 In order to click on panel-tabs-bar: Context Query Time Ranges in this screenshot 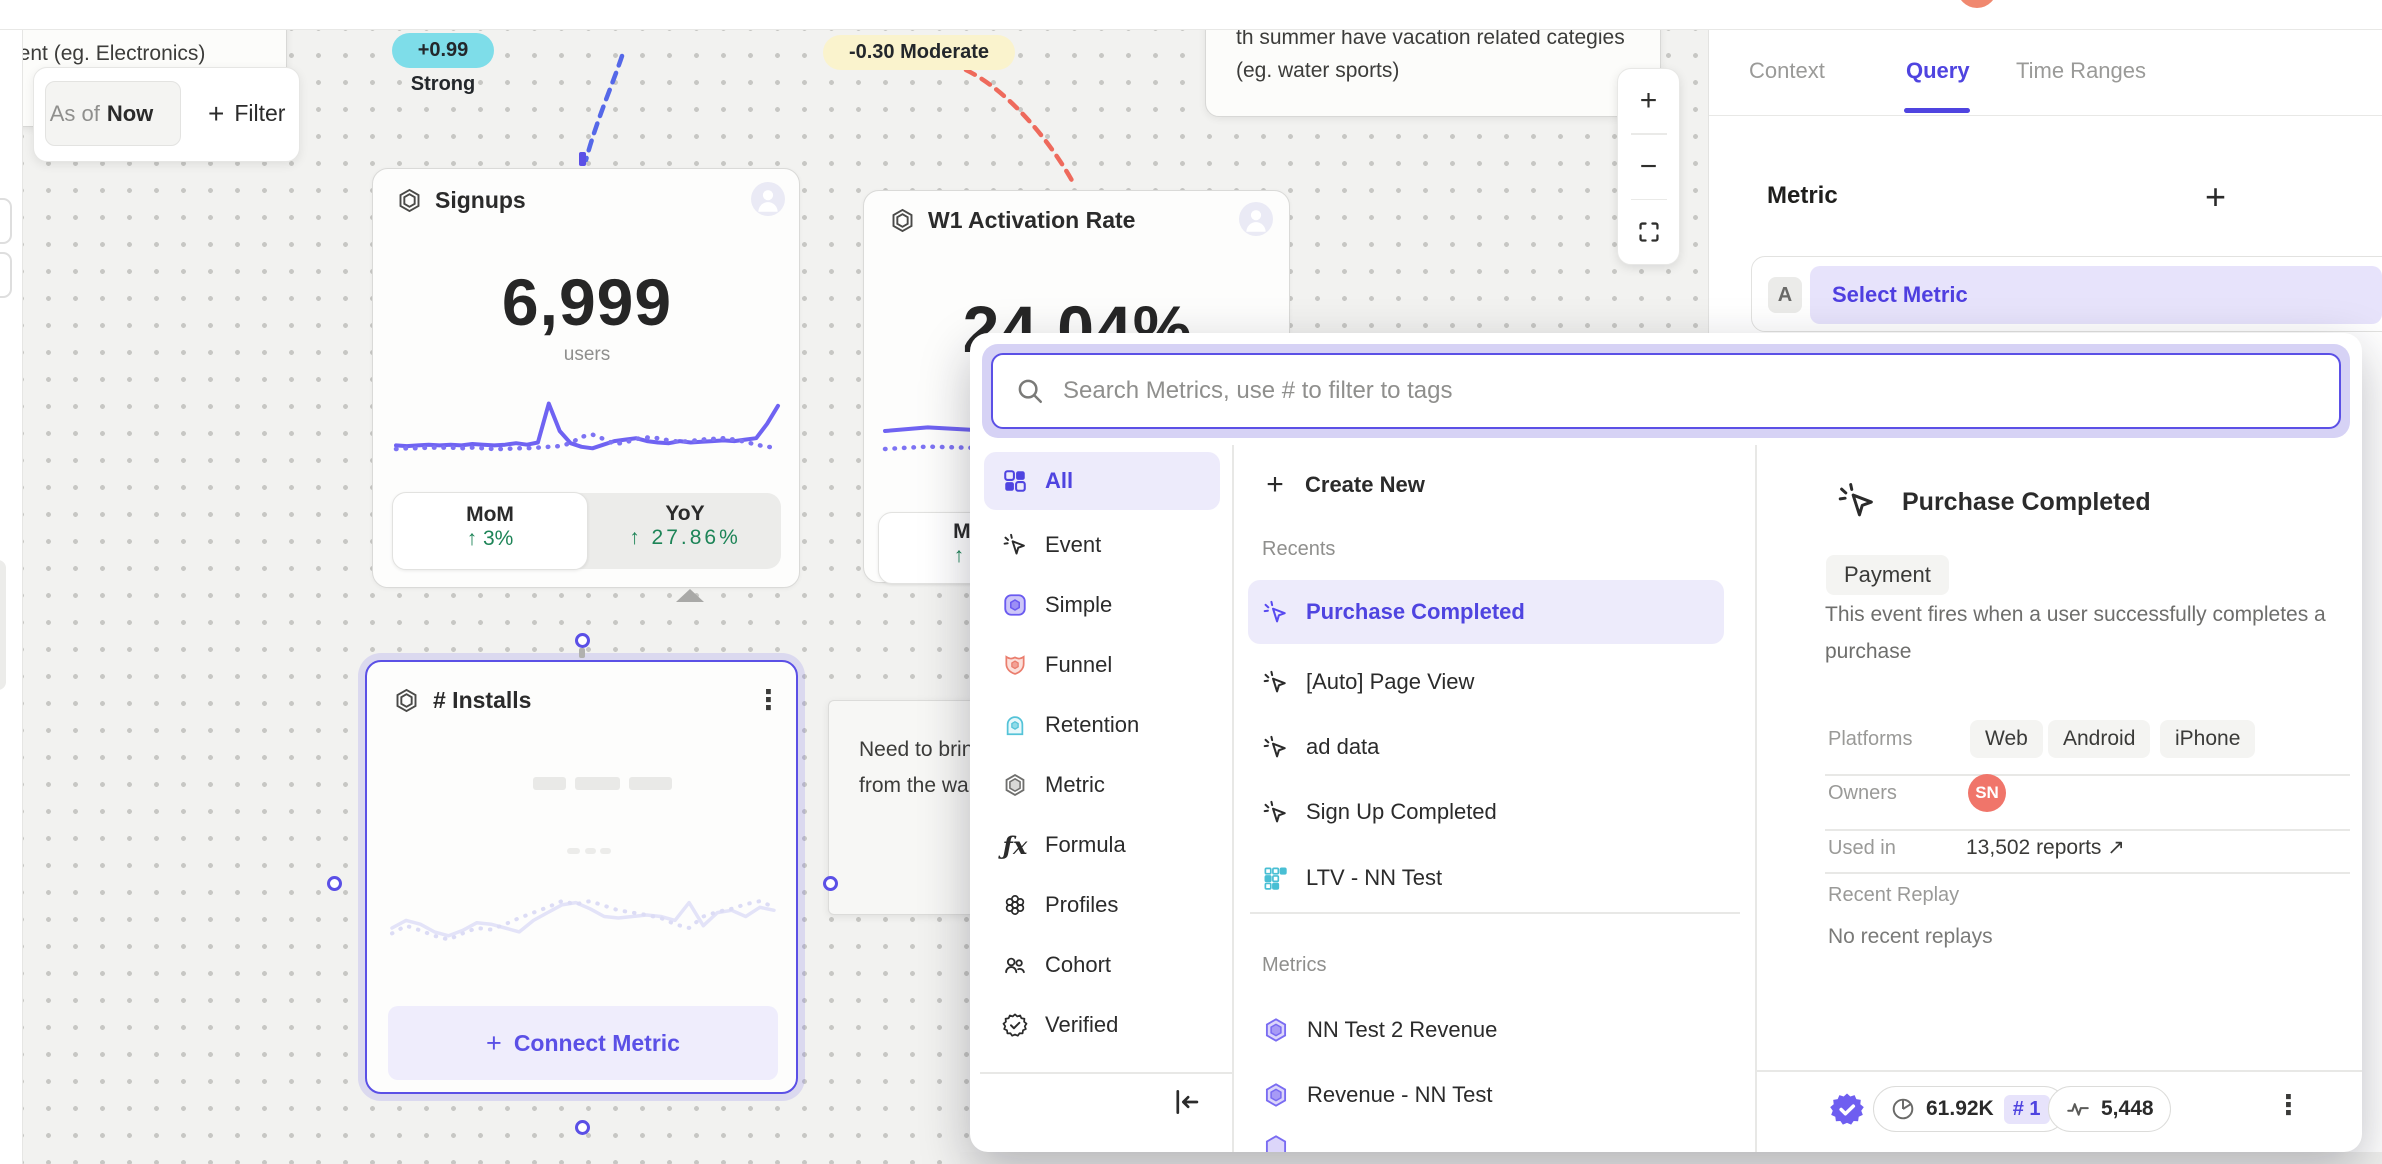, I will do `click(2045, 73)`.